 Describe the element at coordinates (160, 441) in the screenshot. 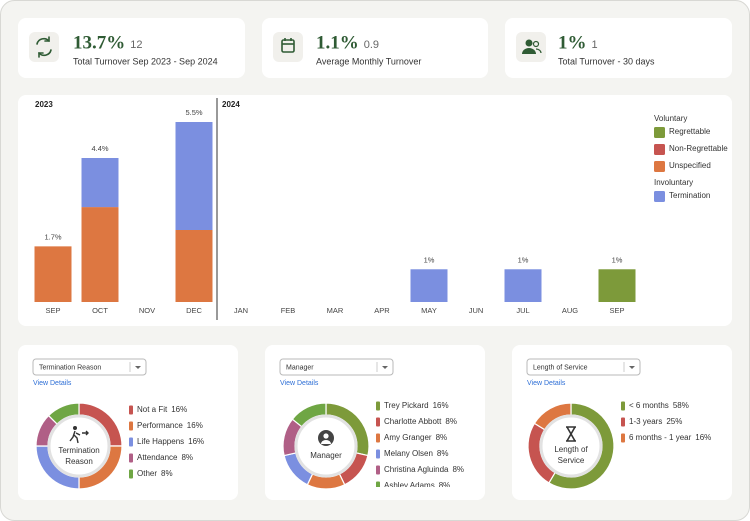

I see `legend-label: Life Happens` at that location.